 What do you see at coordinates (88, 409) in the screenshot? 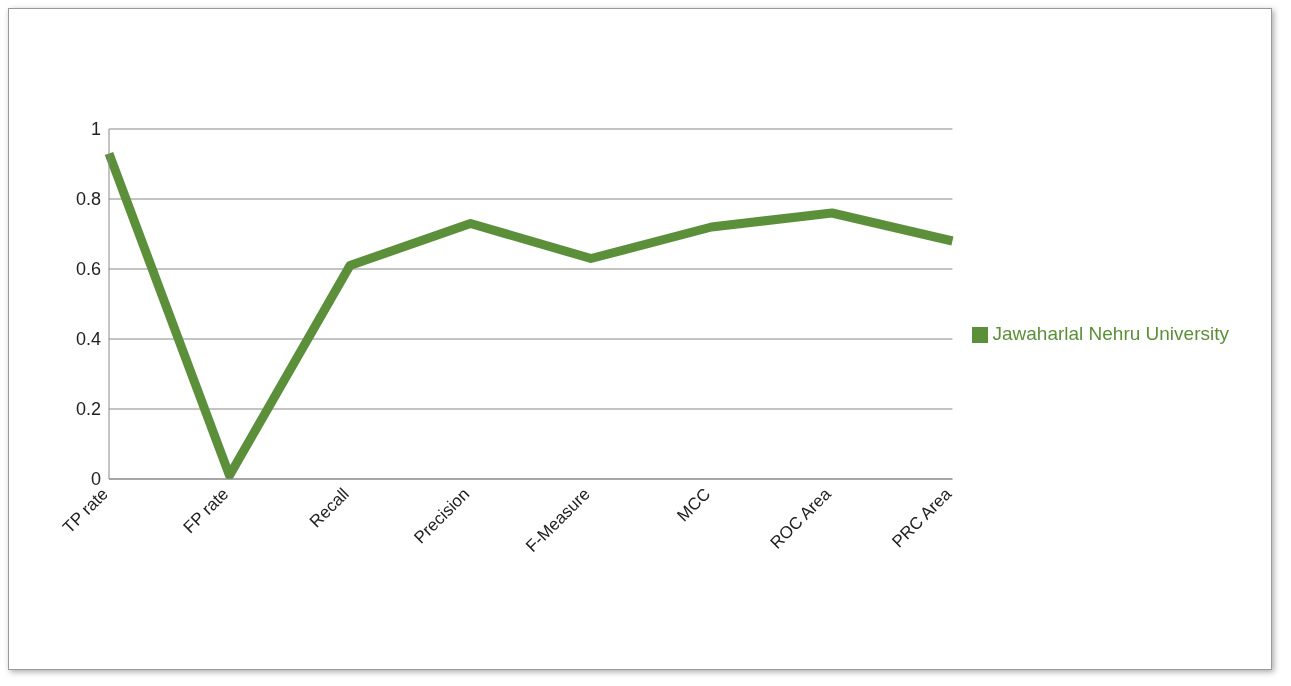
I see `y-tick-label: 0.2` at bounding box center [88, 409].